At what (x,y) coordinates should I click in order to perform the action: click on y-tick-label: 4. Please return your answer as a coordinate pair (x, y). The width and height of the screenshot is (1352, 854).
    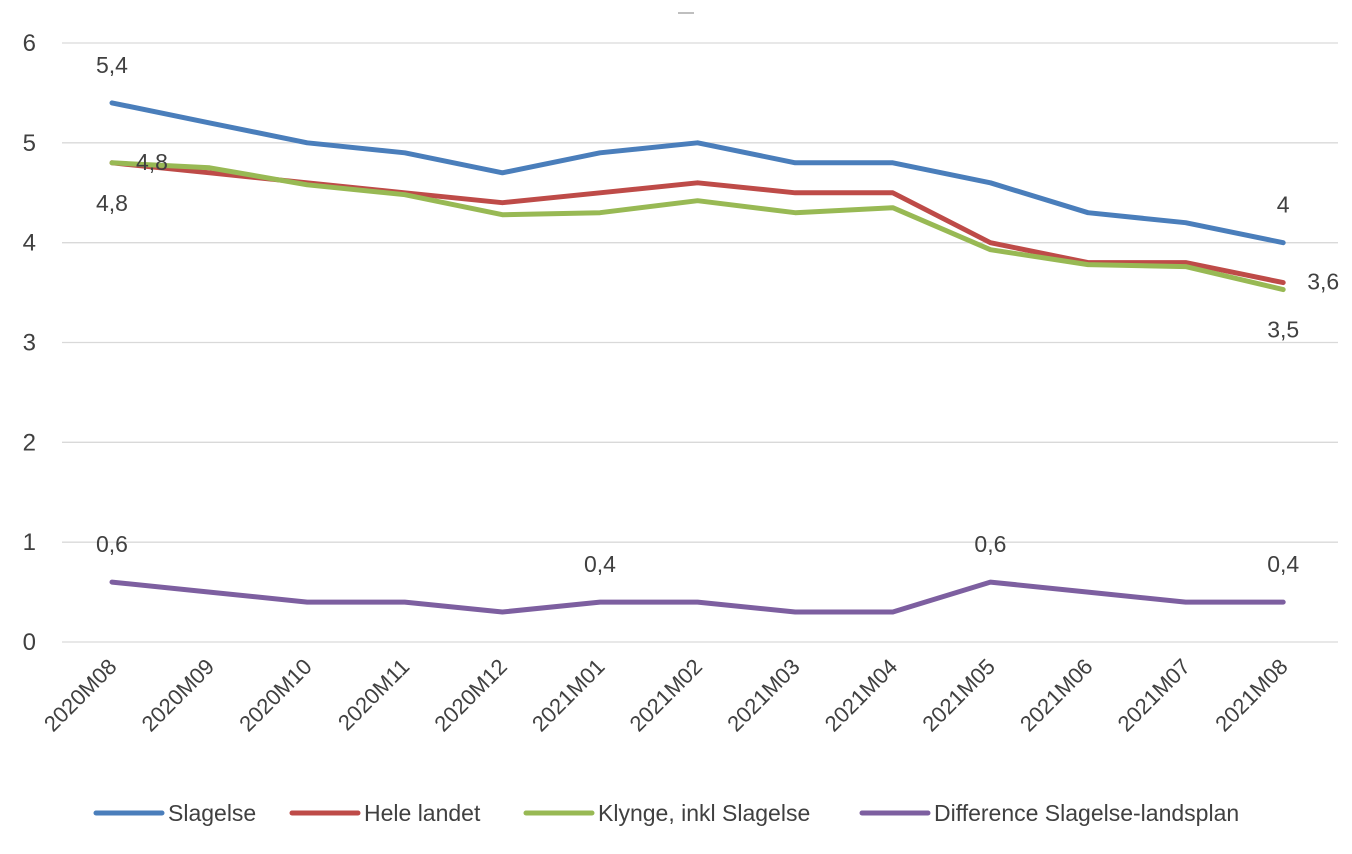
    Looking at the image, I should click on (29, 243).